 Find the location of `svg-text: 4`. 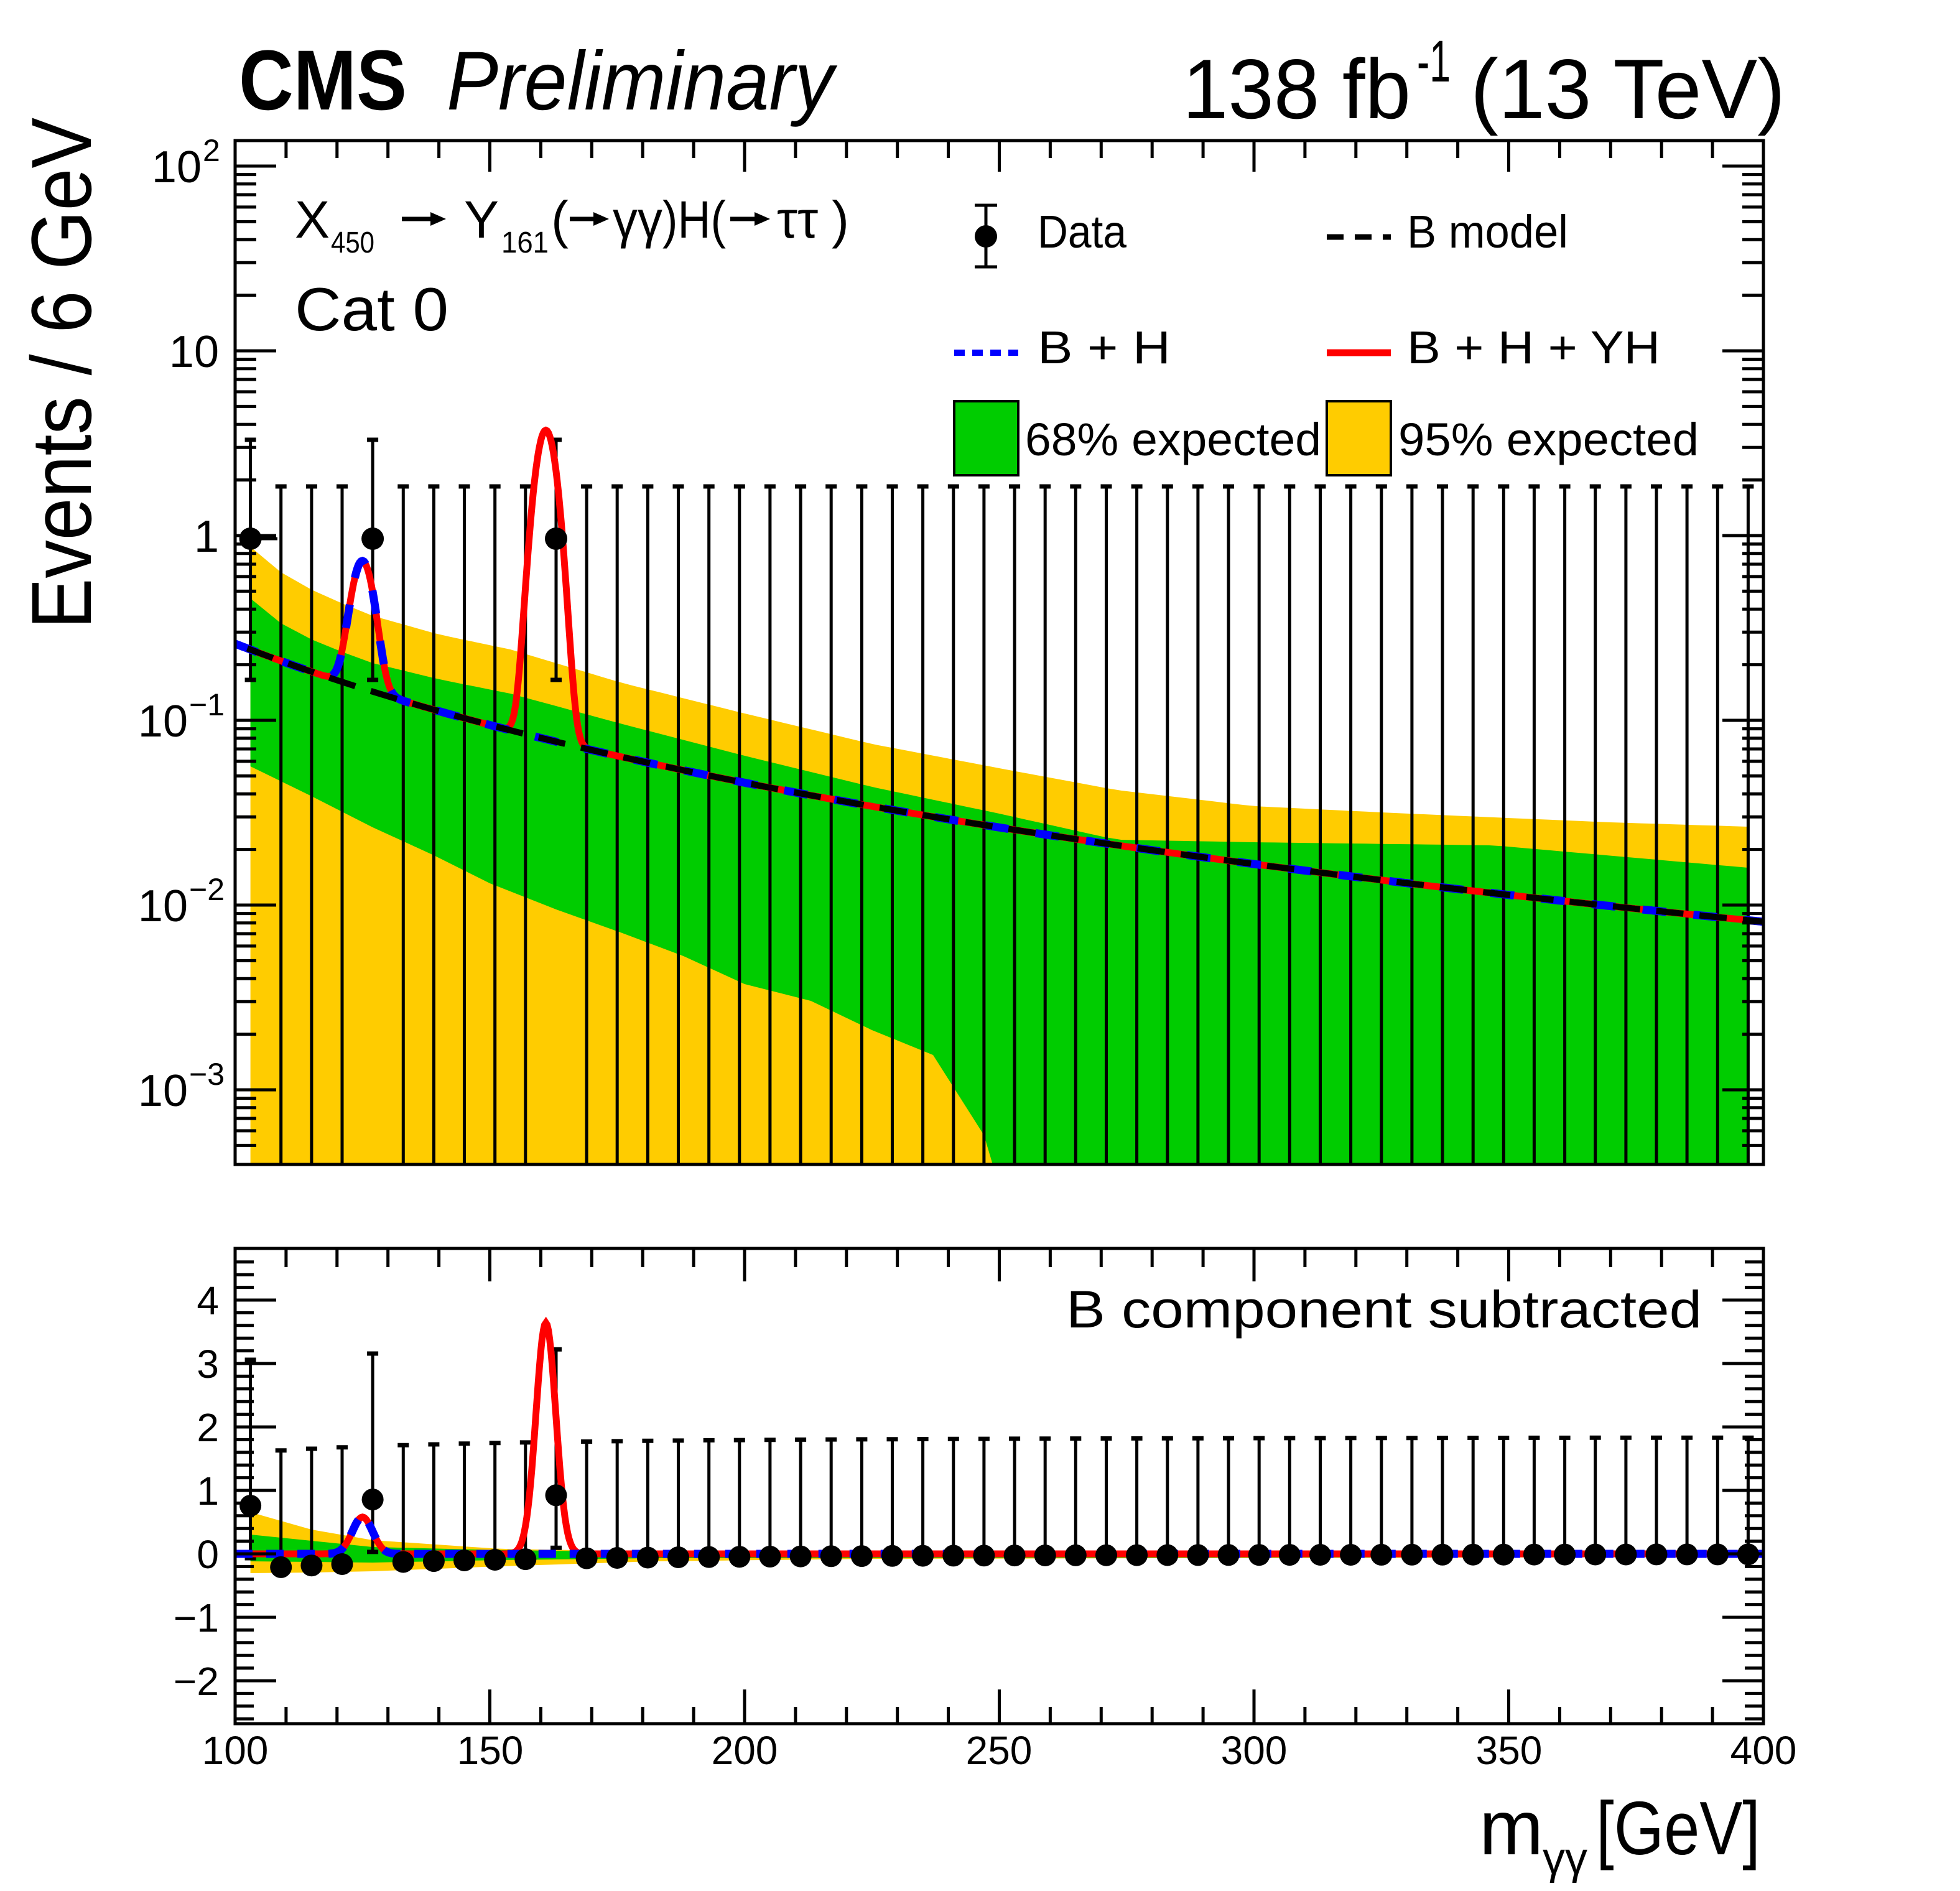

svg-text: 4 is located at coordinates (208, 1300).